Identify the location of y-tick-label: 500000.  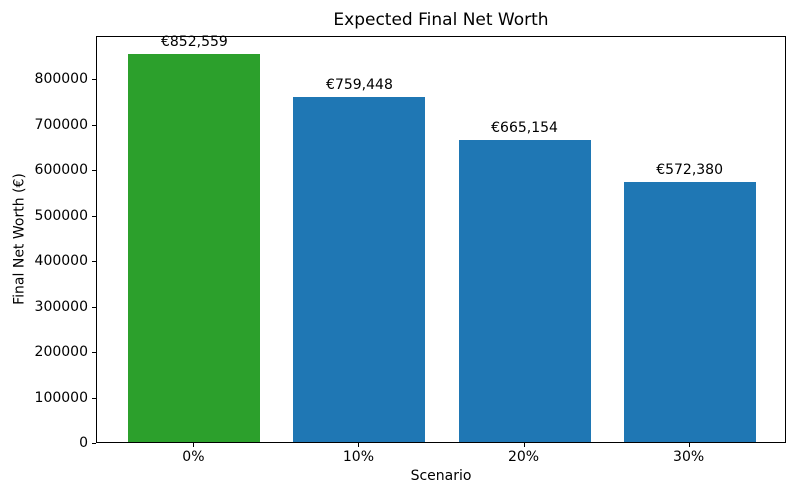
(61, 215).